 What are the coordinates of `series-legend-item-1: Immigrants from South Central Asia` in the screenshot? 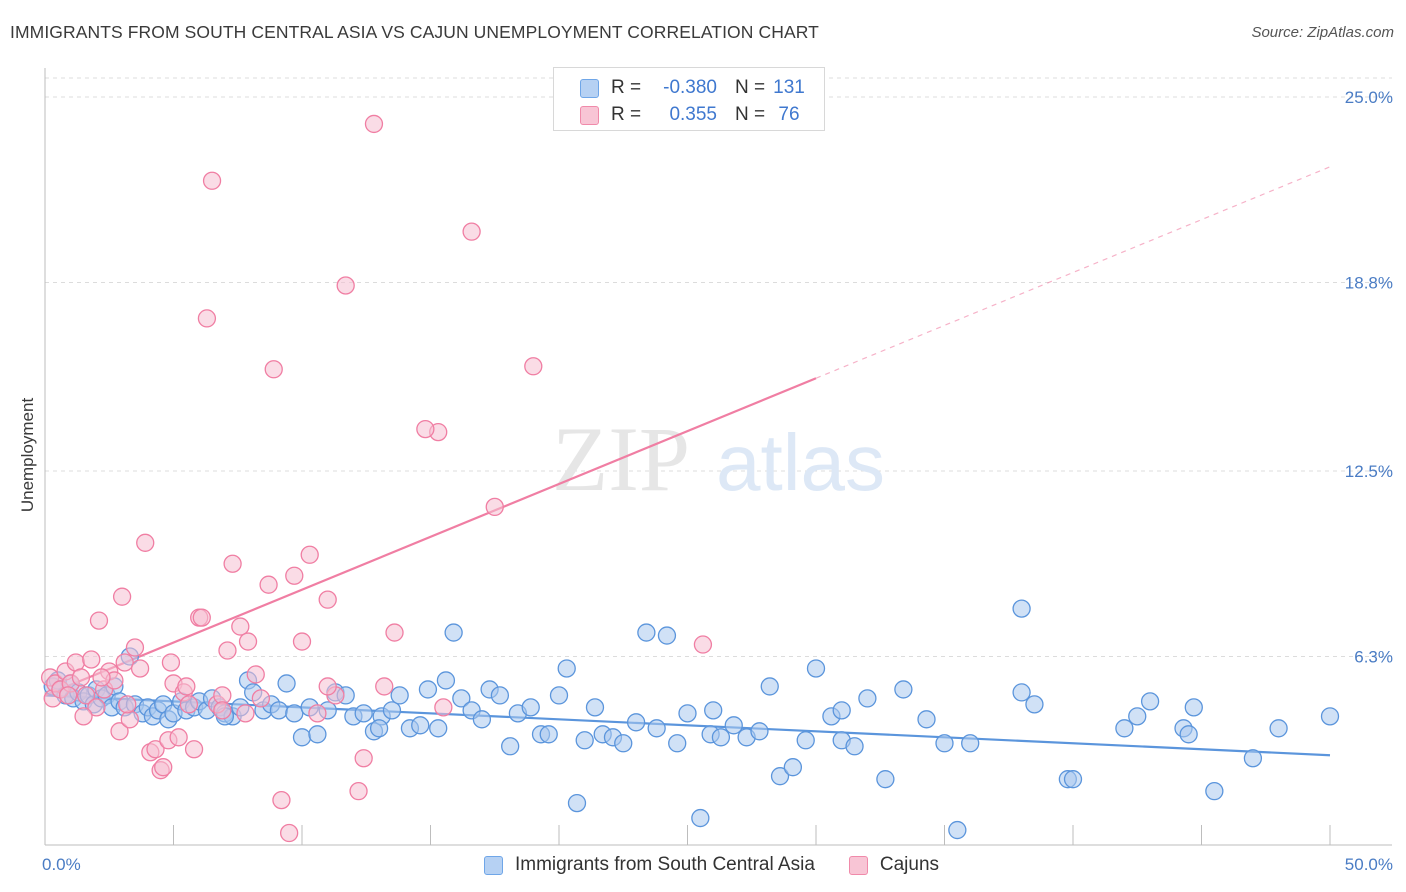 It's located at (649, 865).